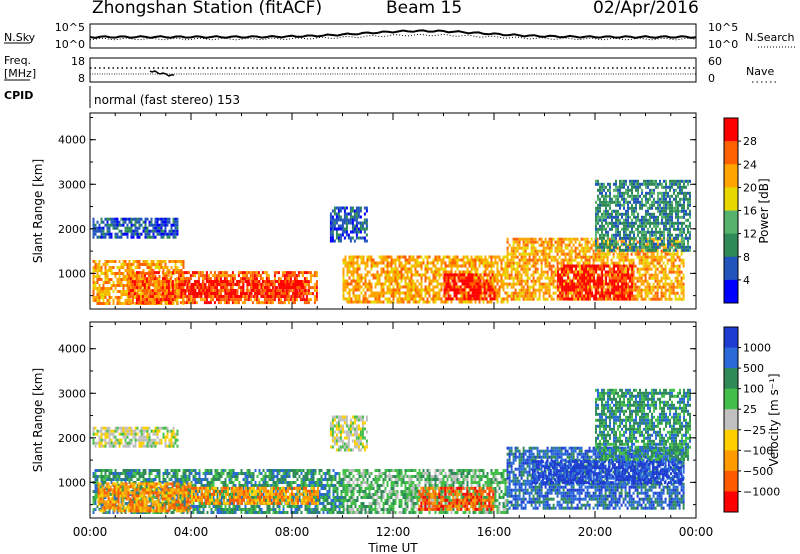  I want to click on power-colorbar-tick: 24, so click(750, 164).